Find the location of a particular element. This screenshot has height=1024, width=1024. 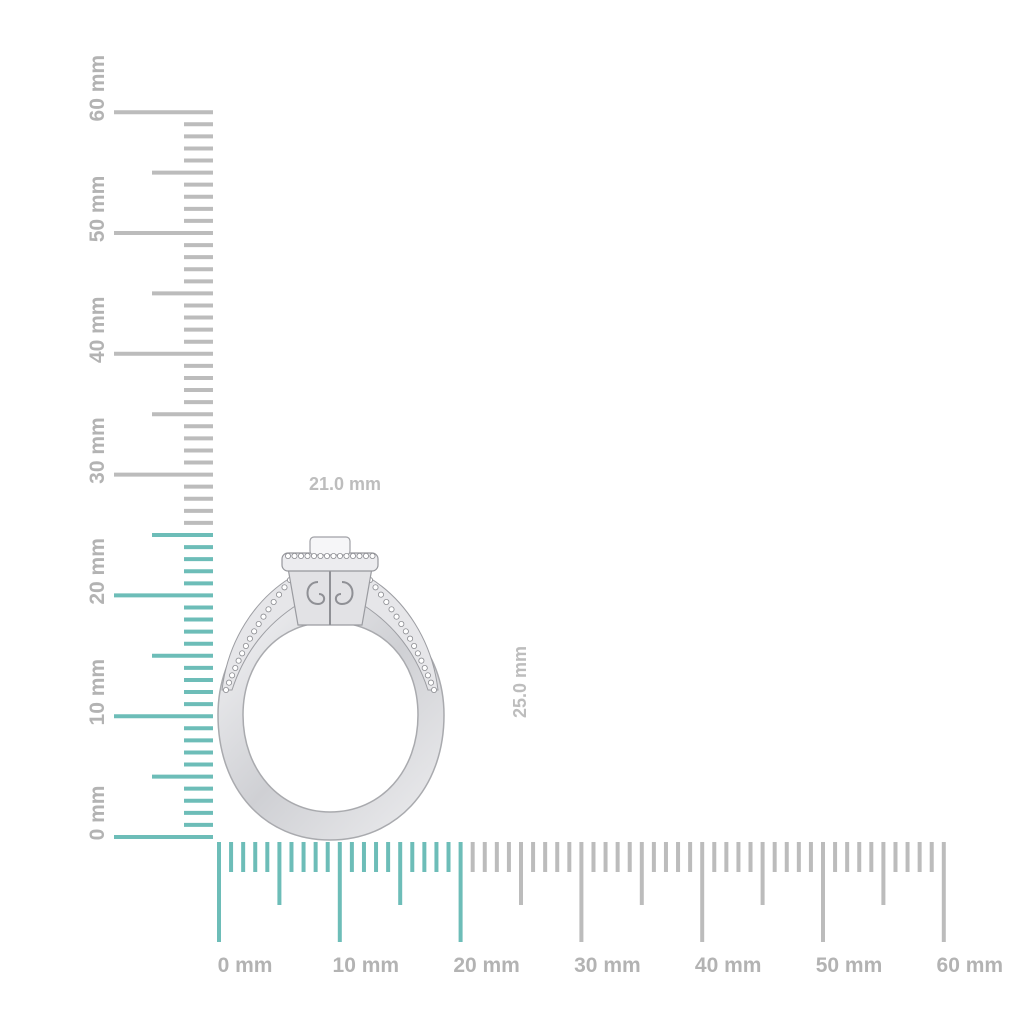

vertical-ruler-label: 10 mm is located at coordinates (97, 692).